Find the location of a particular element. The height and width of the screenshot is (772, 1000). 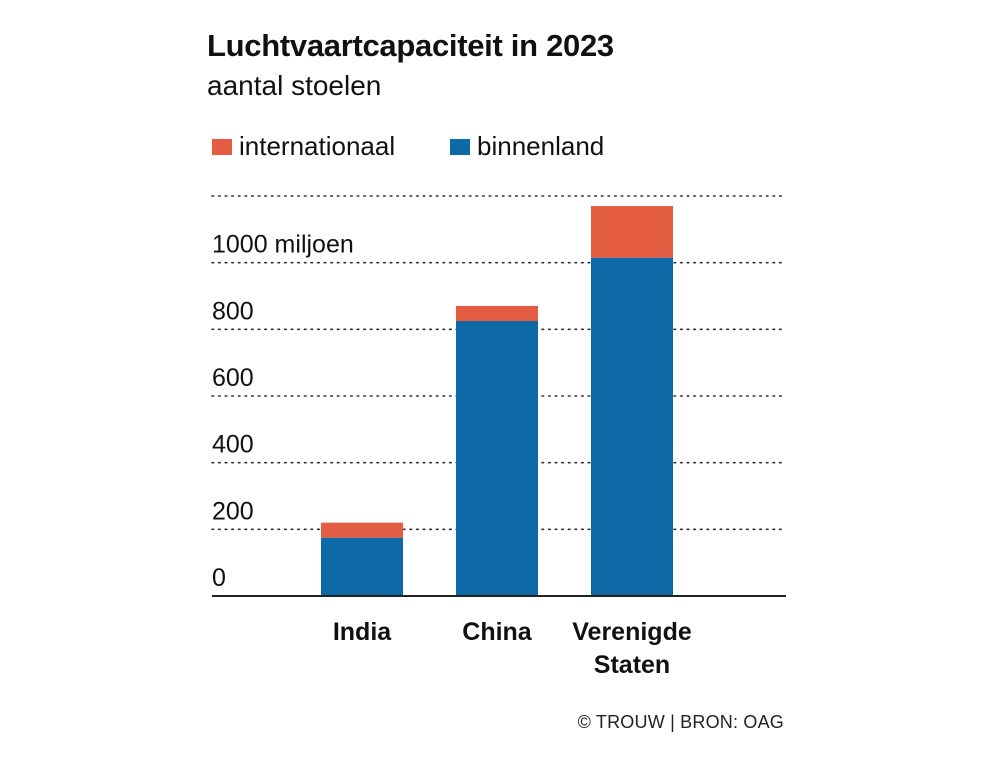

legend-item-binnenland: binnenland is located at coordinates (527, 146).